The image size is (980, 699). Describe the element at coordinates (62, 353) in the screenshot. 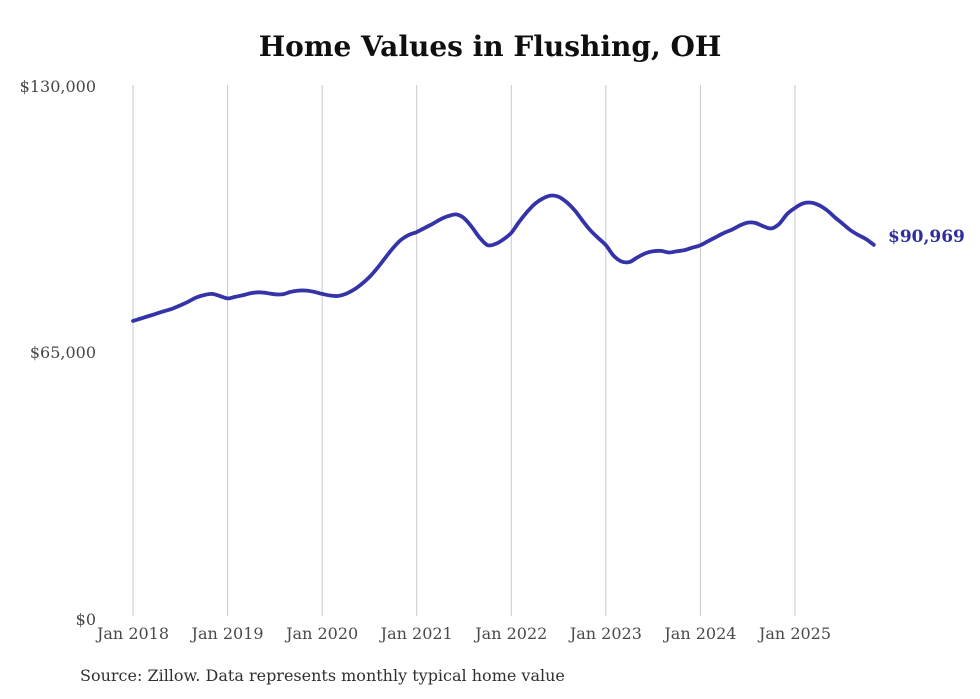

I see `y-tick-label: $65,000` at that location.